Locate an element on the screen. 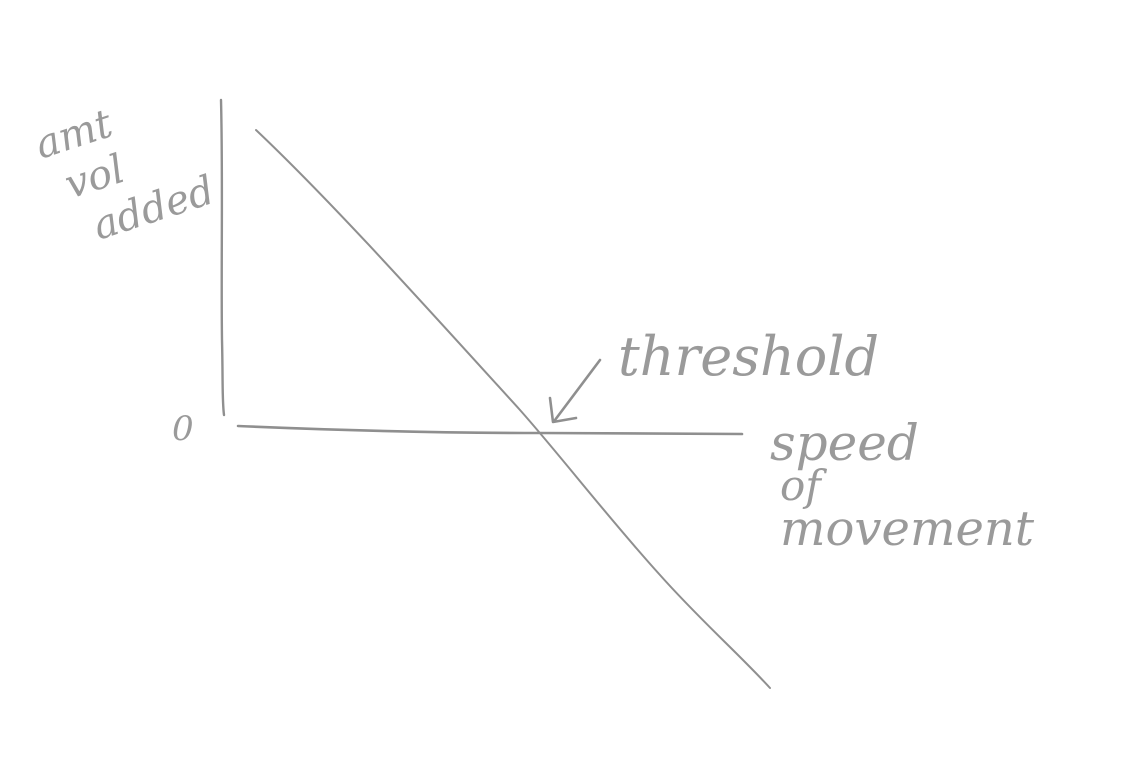 The width and height of the screenshot is (1138, 783). threshold-label: threshold is located at coordinates (748, 356).